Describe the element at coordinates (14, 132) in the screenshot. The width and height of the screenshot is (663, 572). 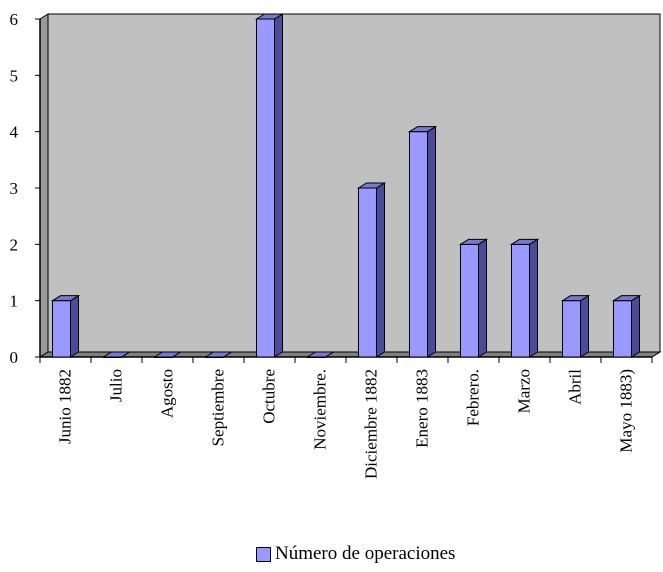
I see `y-tick-label: 4` at that location.